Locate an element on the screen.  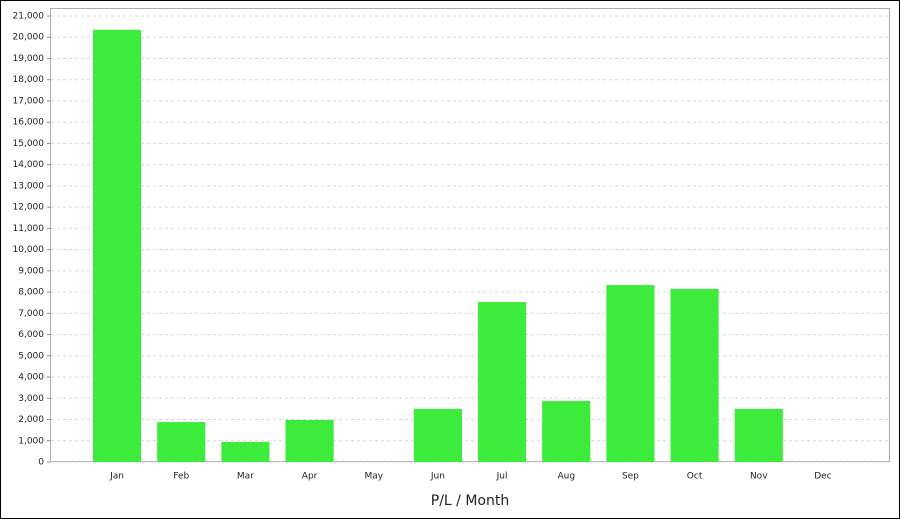
x-tick-label: Jan is located at coordinates (116, 477).